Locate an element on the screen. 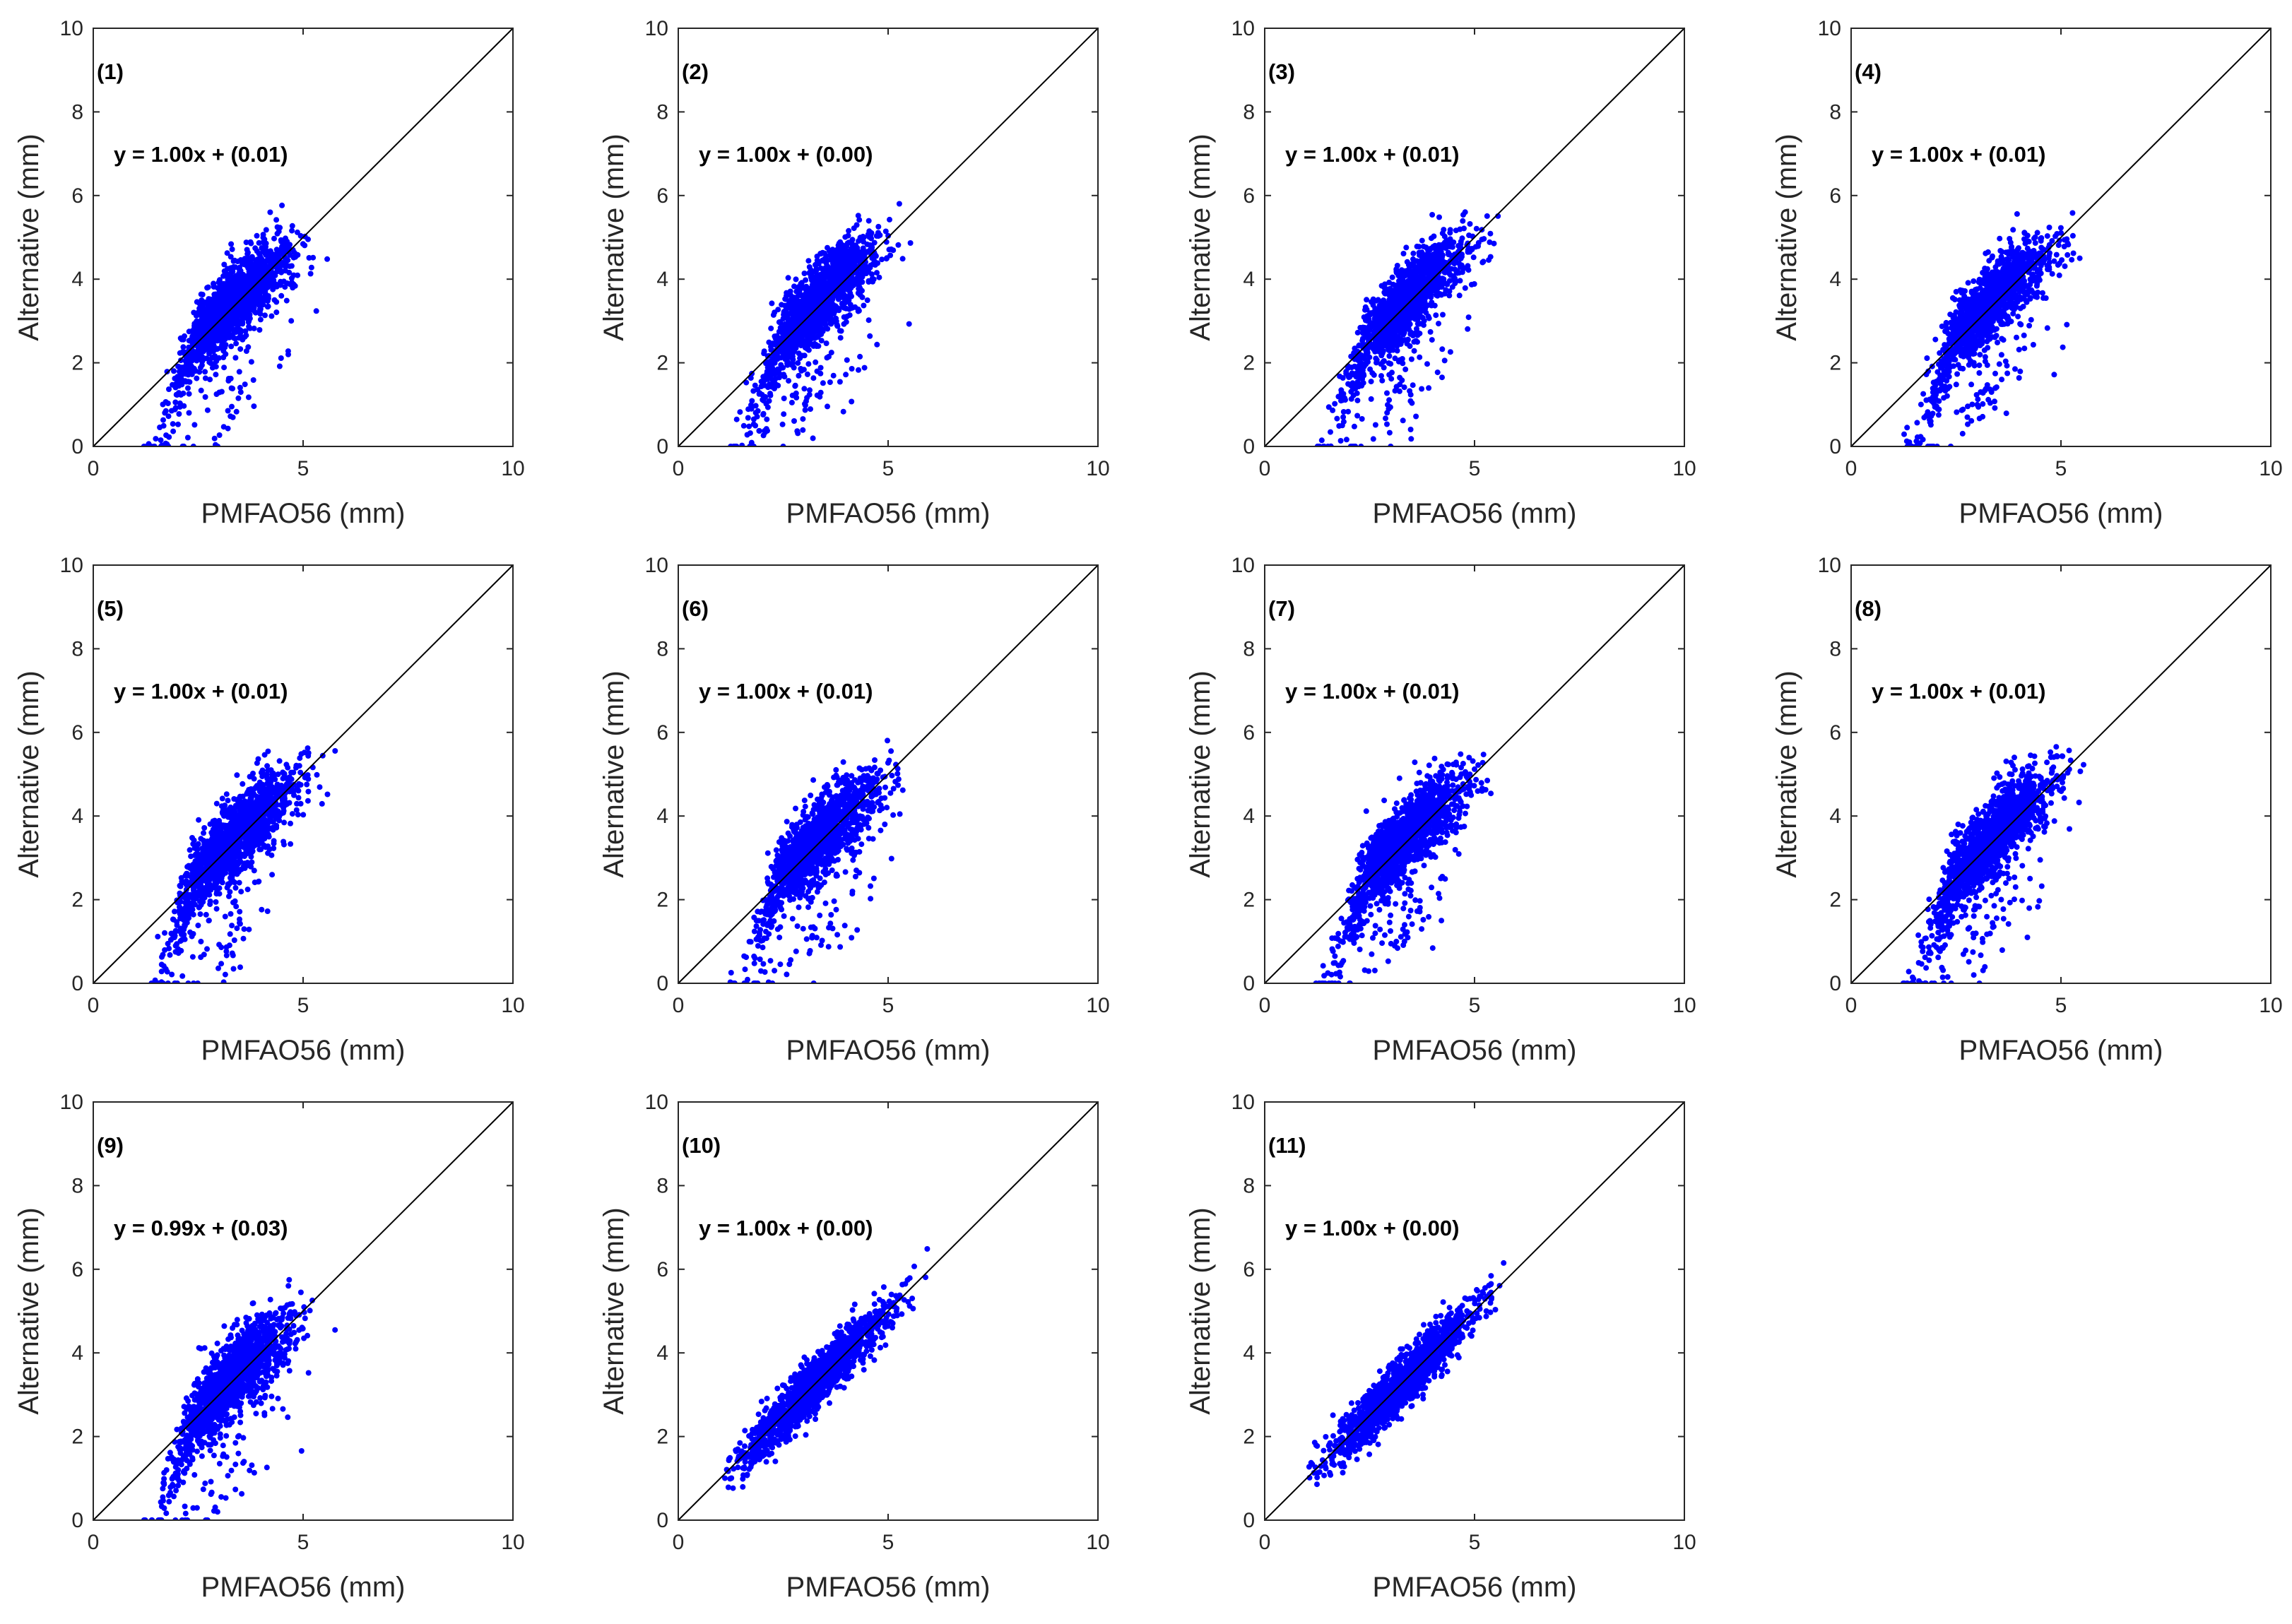  y-tick-label: 10 is located at coordinates (1243, 29).